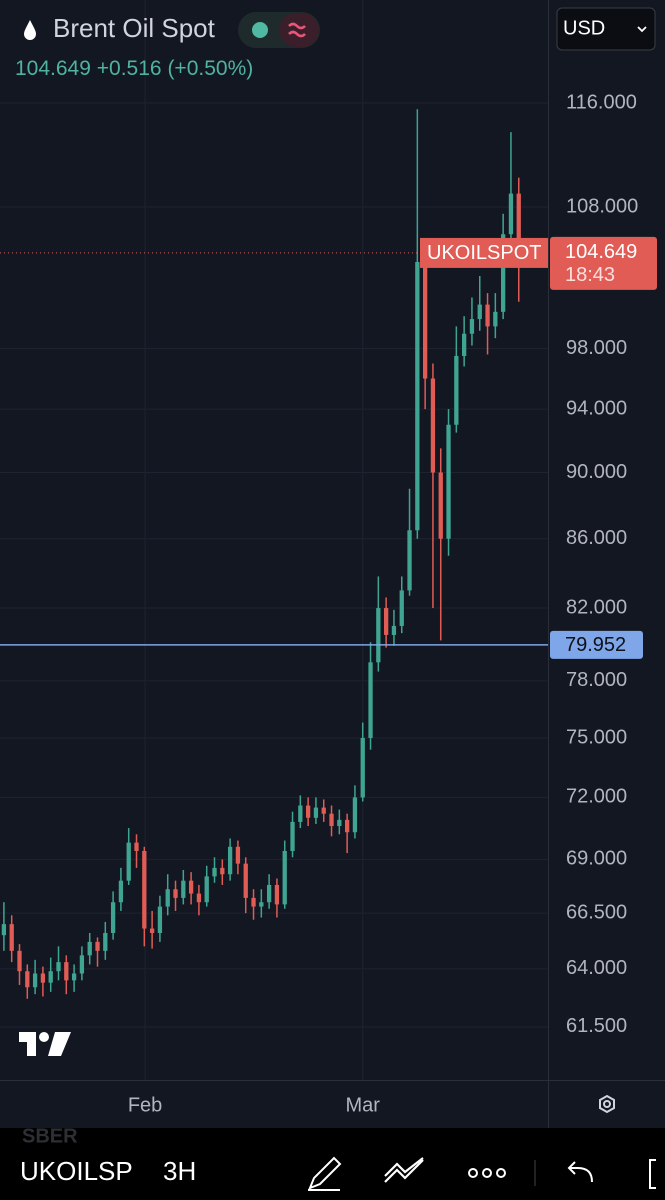 This screenshot has width=665, height=1200. I want to click on symbol-title: Brent Oil Spot, so click(134, 28).